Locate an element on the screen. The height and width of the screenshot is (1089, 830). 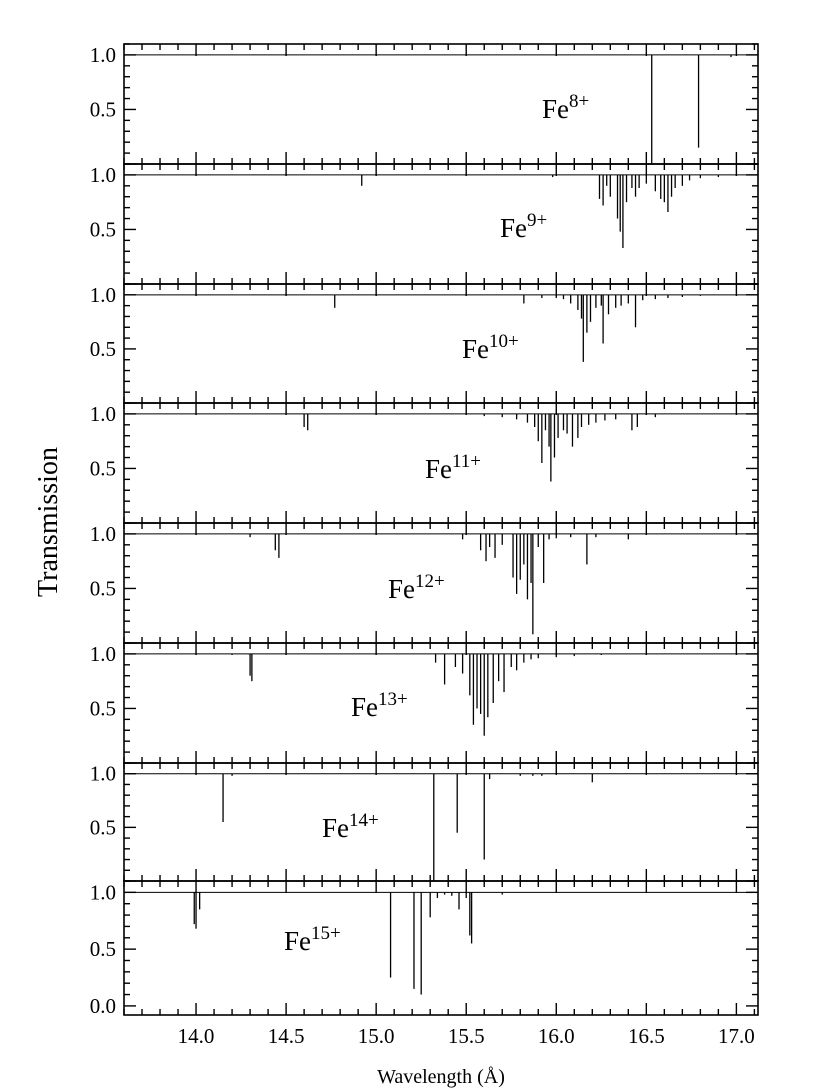
panel-1: 1.0 0.5 Fe9+ is located at coordinates (424, 224).